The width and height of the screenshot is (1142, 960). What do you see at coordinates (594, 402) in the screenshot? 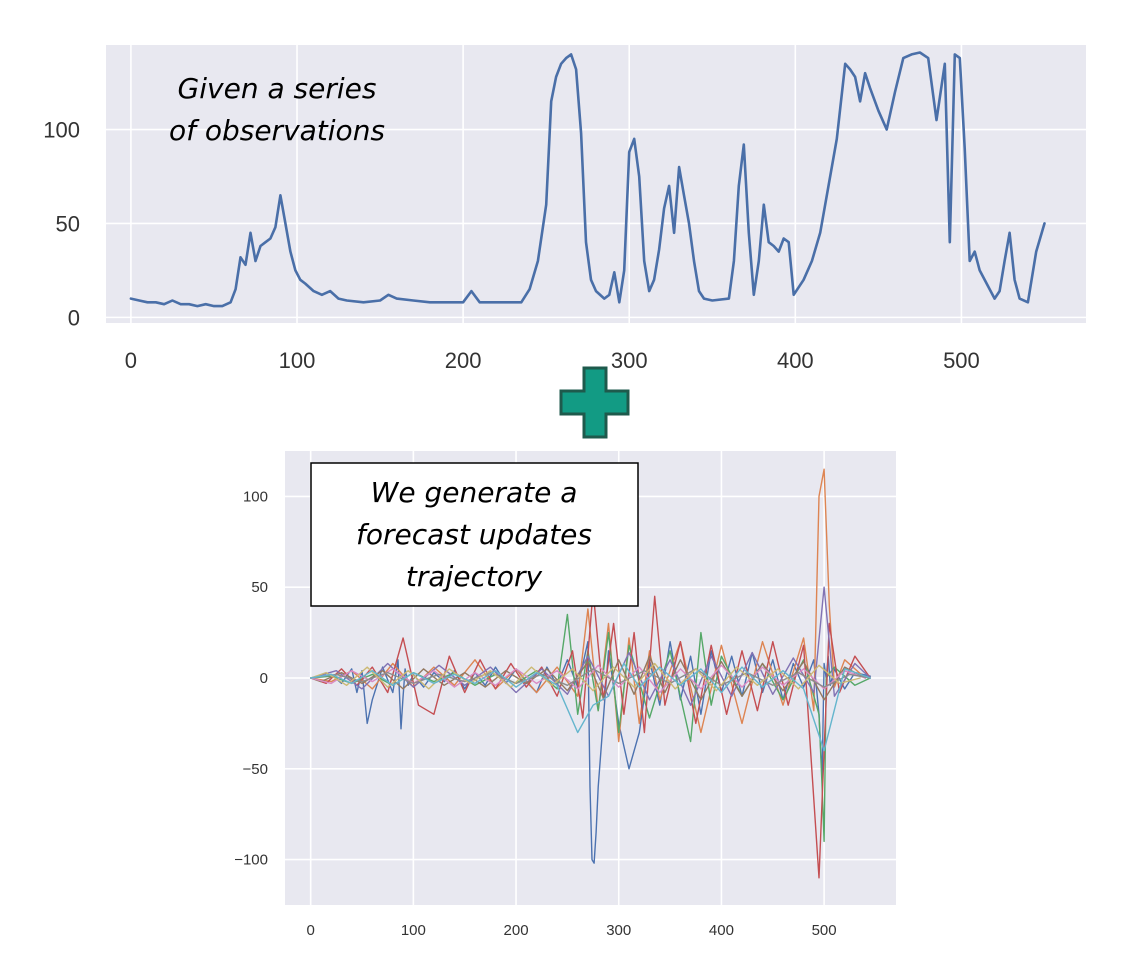
I see `plus-icon` at bounding box center [594, 402].